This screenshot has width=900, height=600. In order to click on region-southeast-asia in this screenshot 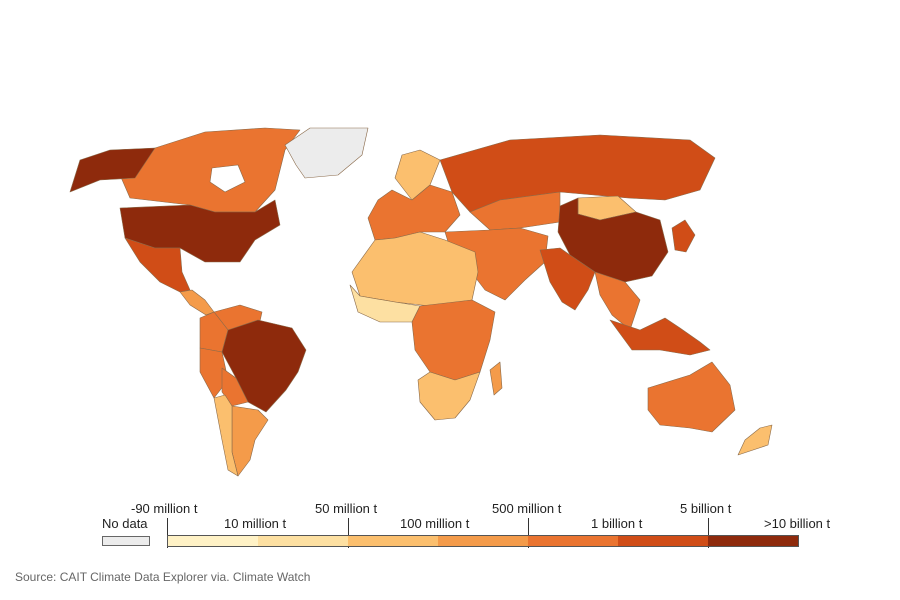, I will do `click(617, 301)`.